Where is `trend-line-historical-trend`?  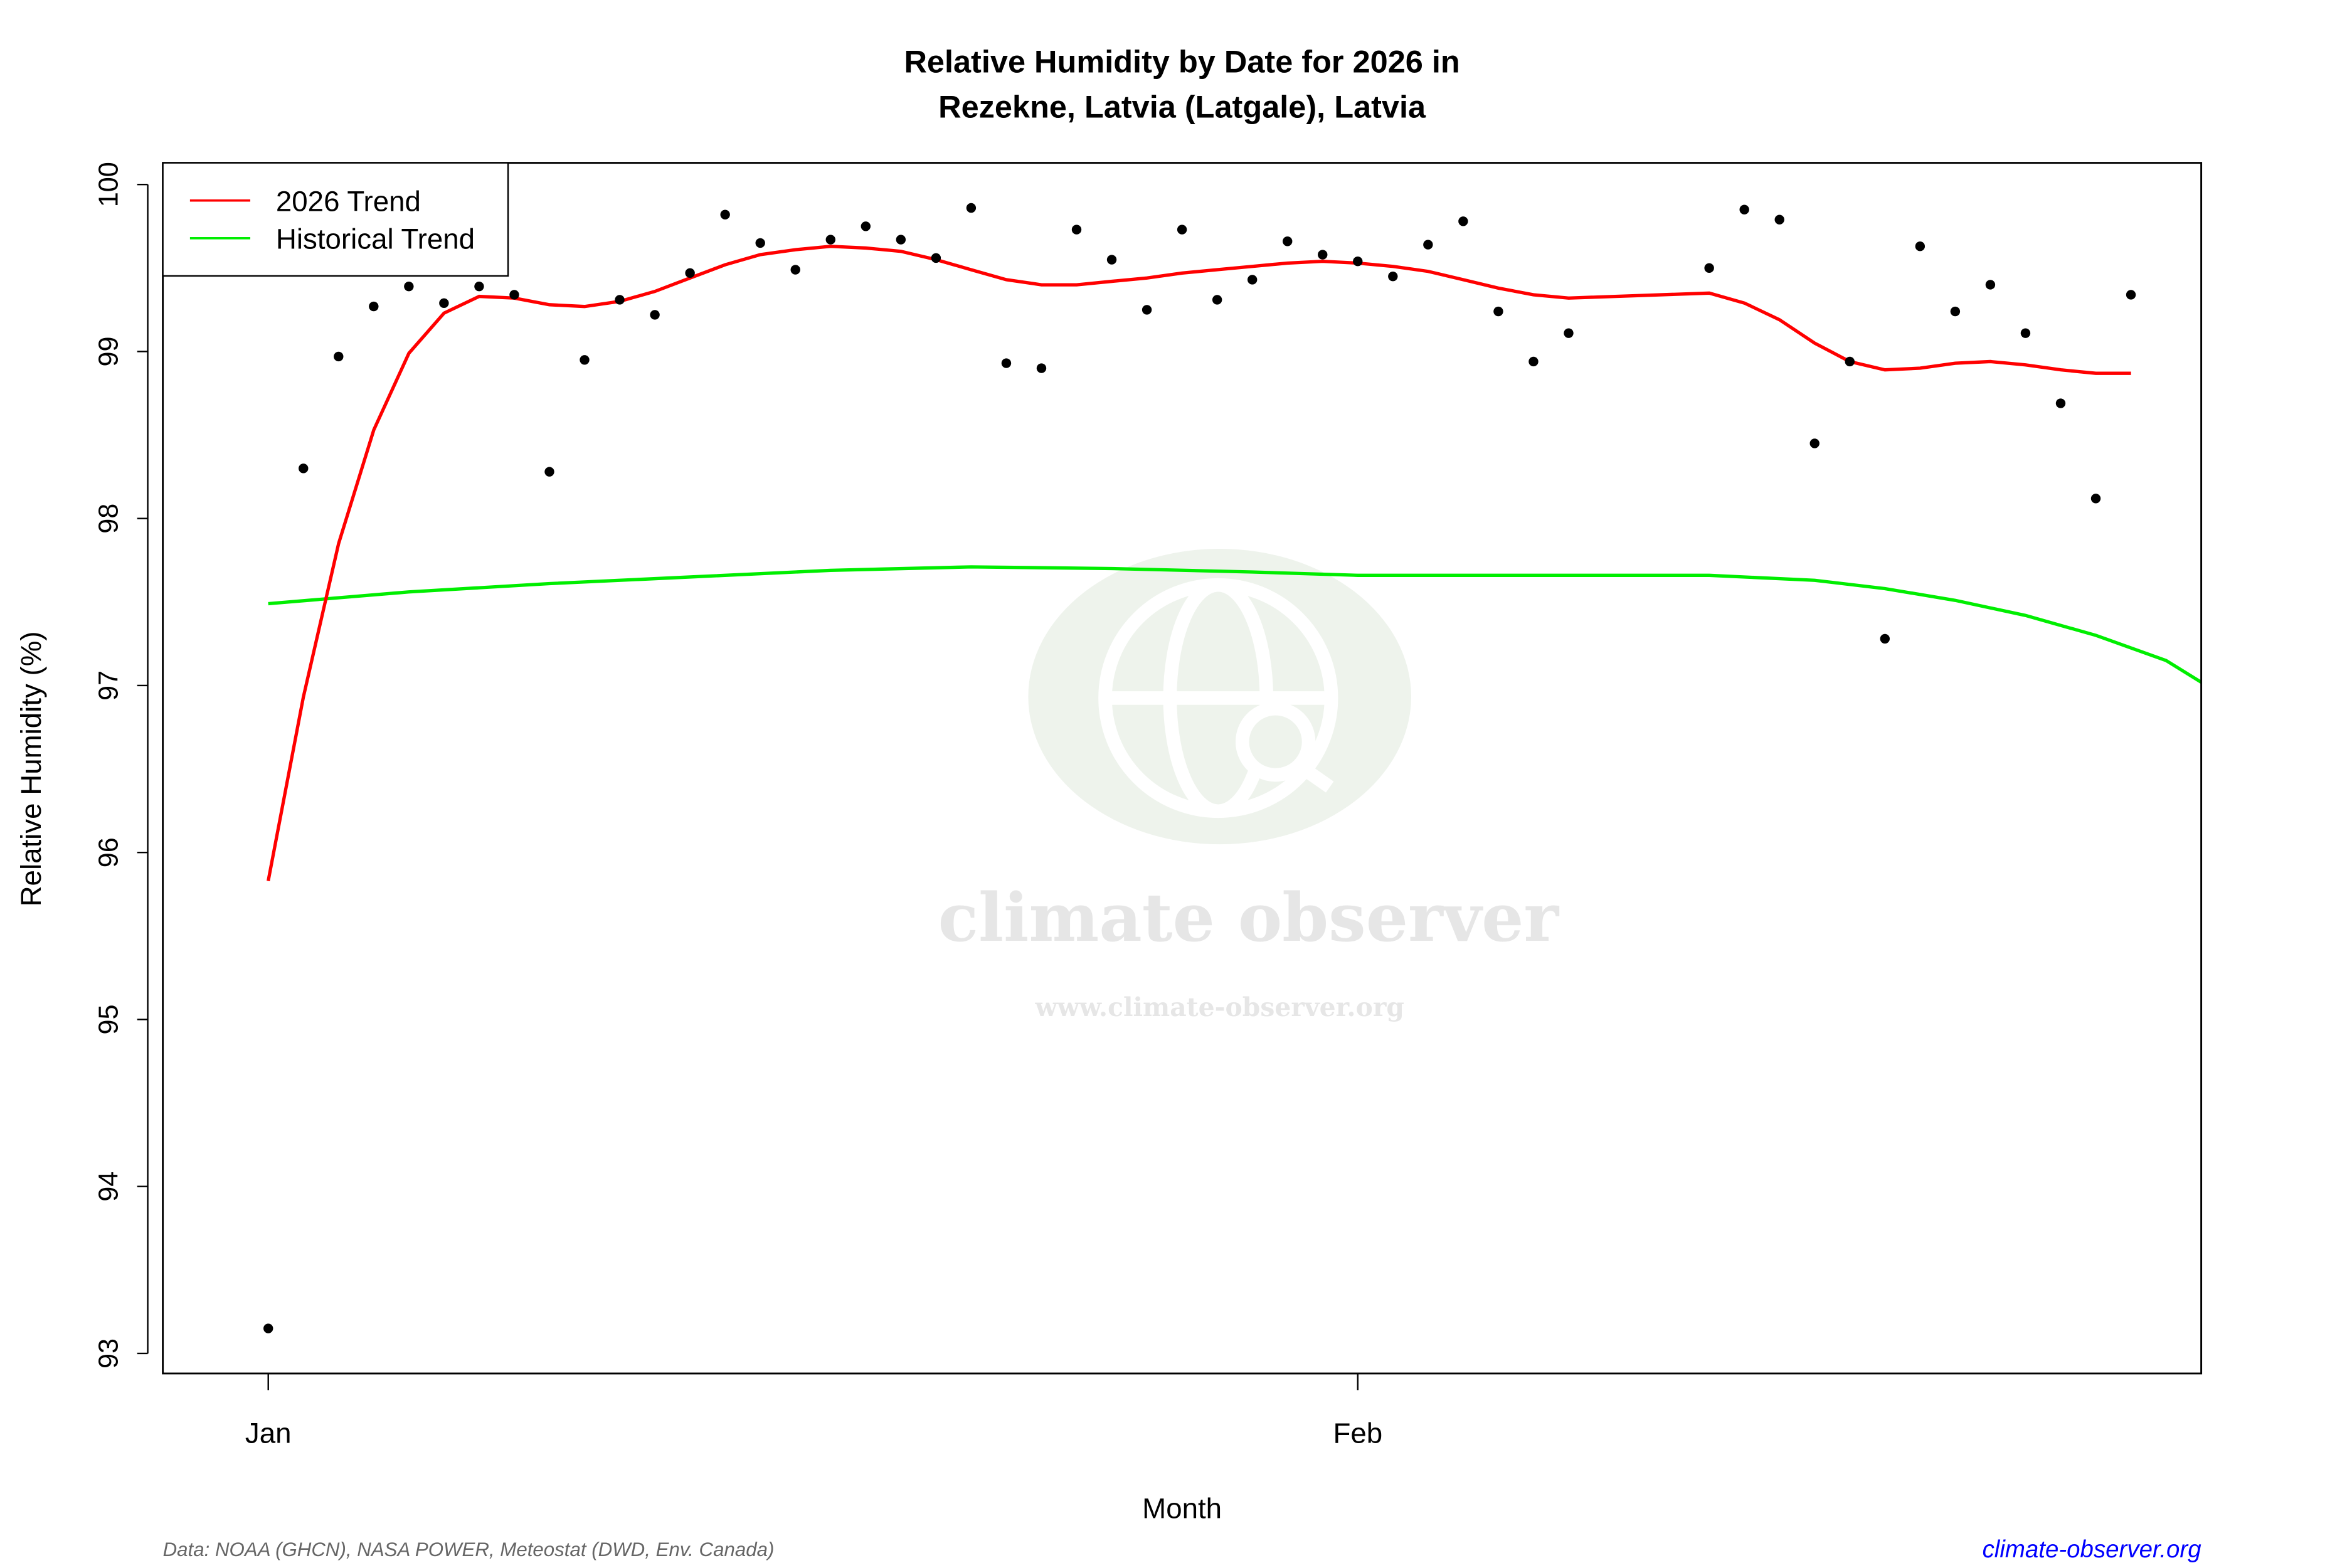 trend-line-historical-trend is located at coordinates (1234, 624).